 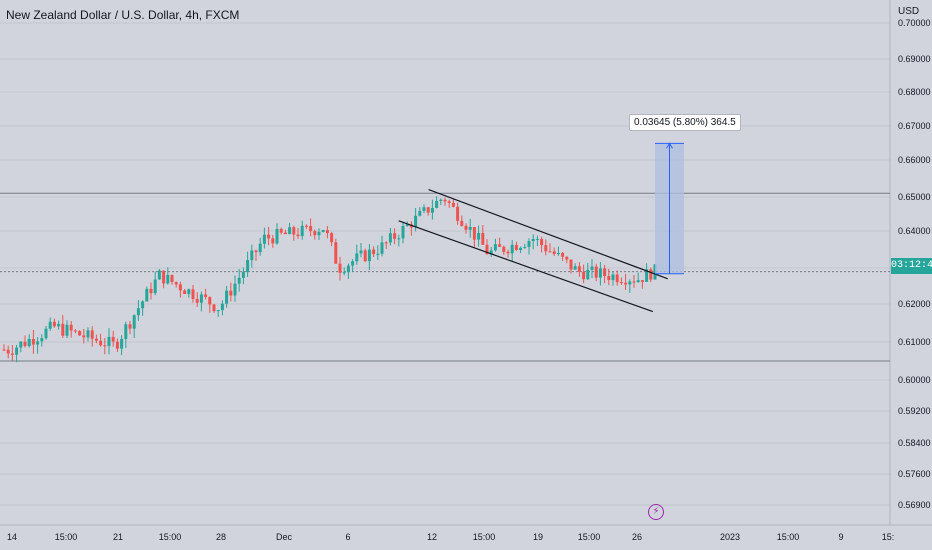 What do you see at coordinates (914, 443) in the screenshot?
I see `price-tick-label: 0.58400` at bounding box center [914, 443].